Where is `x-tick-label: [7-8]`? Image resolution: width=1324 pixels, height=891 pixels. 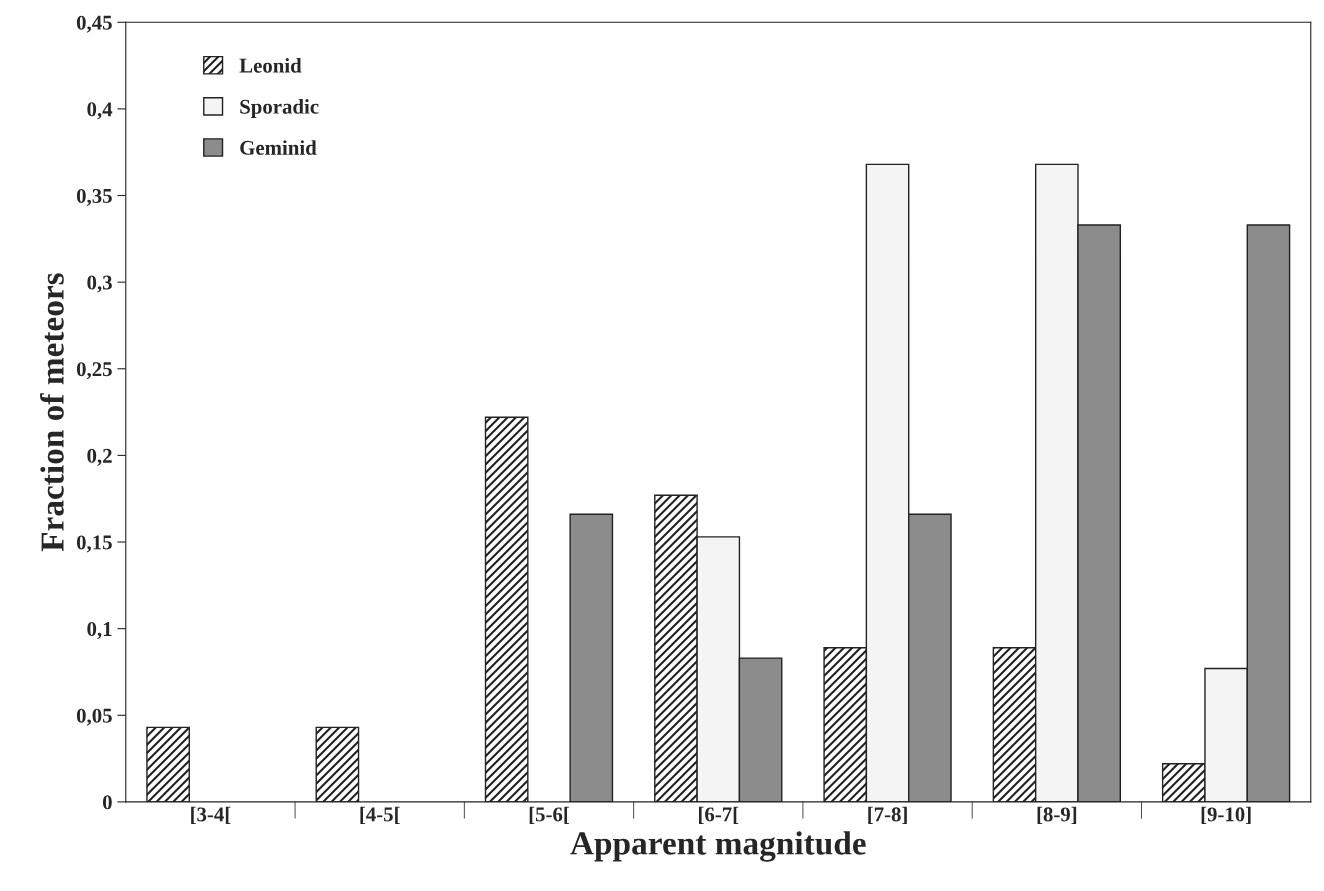
x-tick-label: [7-8] is located at coordinates (887, 815).